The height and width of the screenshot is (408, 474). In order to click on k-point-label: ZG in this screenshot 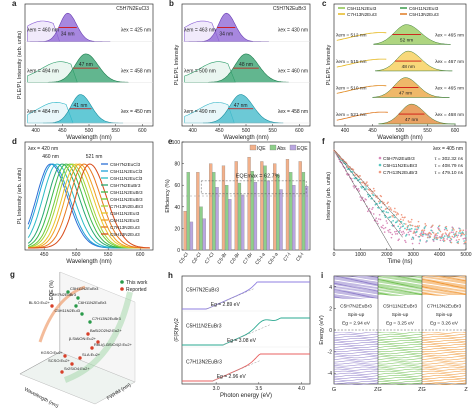, I will do `click(422, 390)`.